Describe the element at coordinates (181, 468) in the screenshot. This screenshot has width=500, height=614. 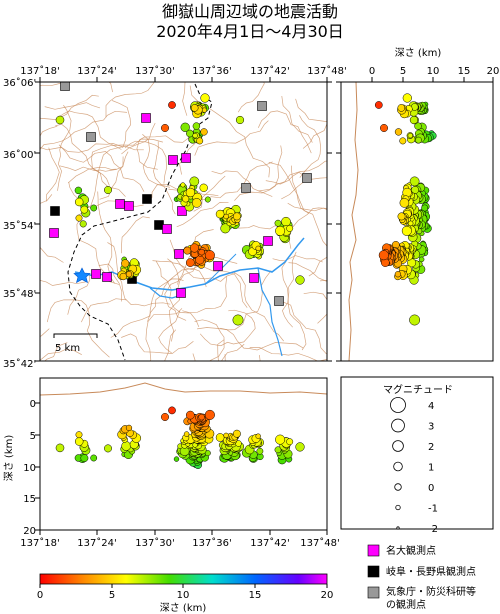
I see `bottom-ticks` at that location.